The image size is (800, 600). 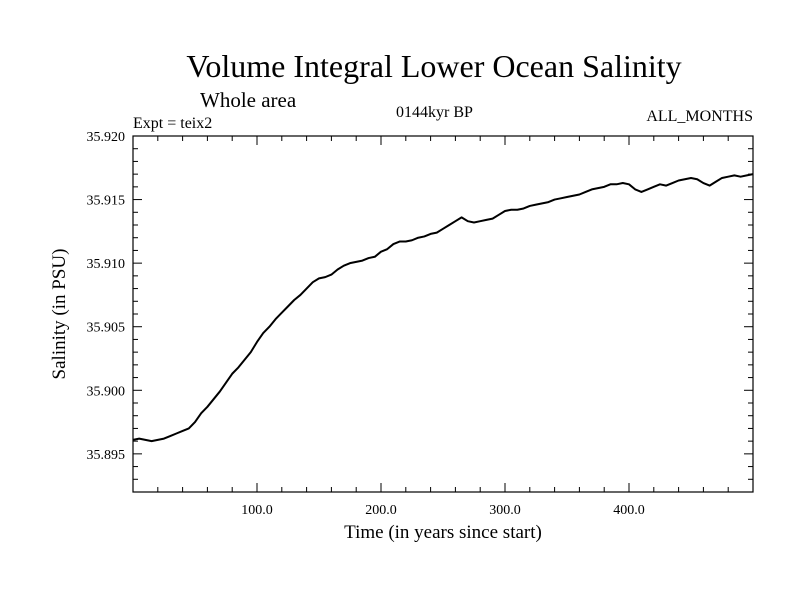 What do you see at coordinates (106, 137) in the screenshot?
I see `y-tick-label: 35.920` at bounding box center [106, 137].